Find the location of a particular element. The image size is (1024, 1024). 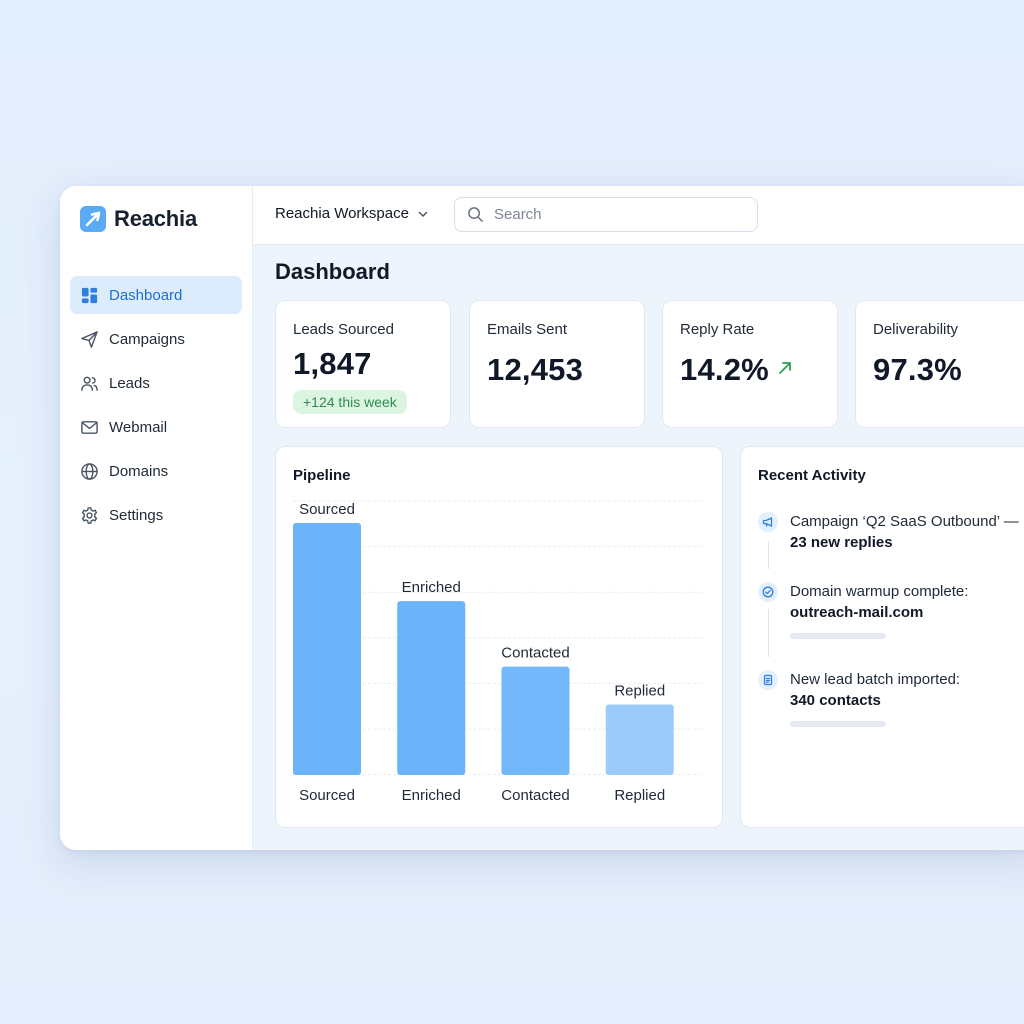

mail-icon is located at coordinates (89, 427).